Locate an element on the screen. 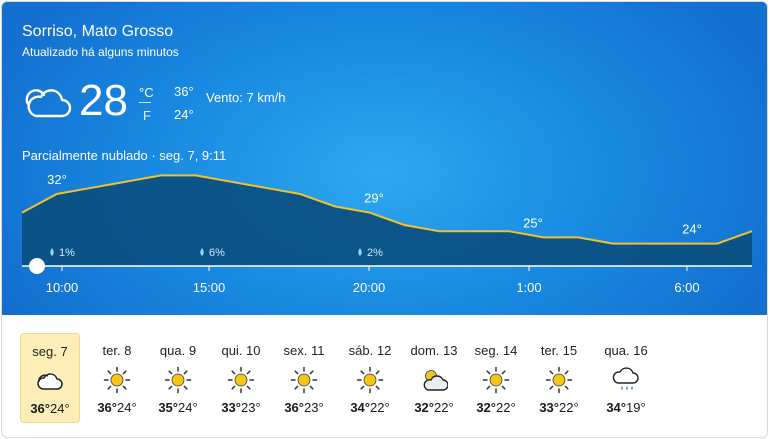  unit-celsius-toggle: °C is located at coordinates (146, 92).